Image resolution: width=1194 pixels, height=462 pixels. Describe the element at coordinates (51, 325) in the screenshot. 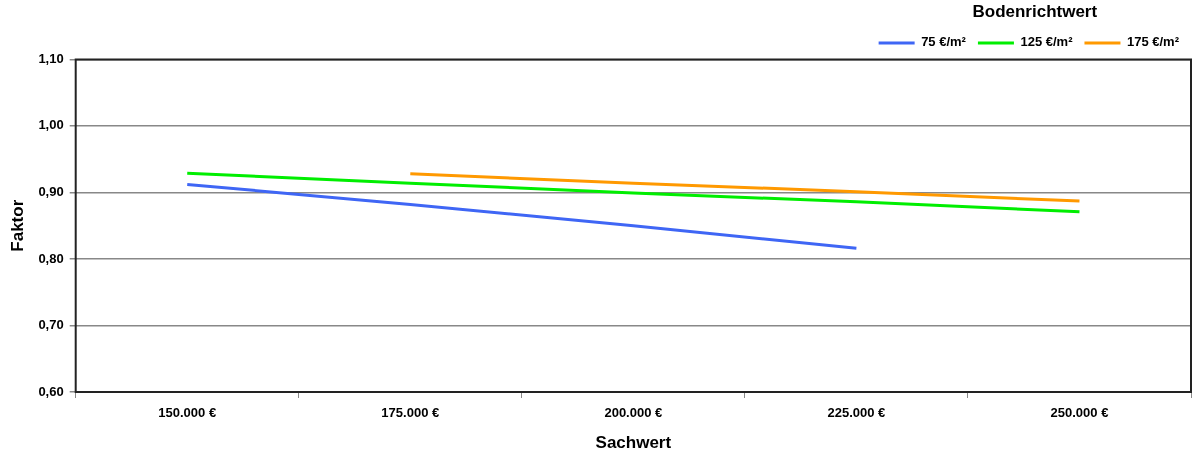

I see `y-tick-label: 0,70` at that location.